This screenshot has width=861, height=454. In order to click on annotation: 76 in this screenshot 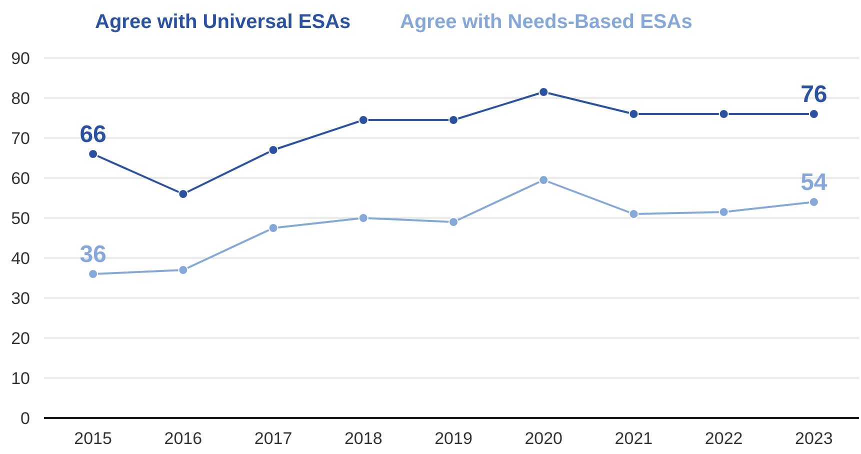, I will do `click(814, 94)`.